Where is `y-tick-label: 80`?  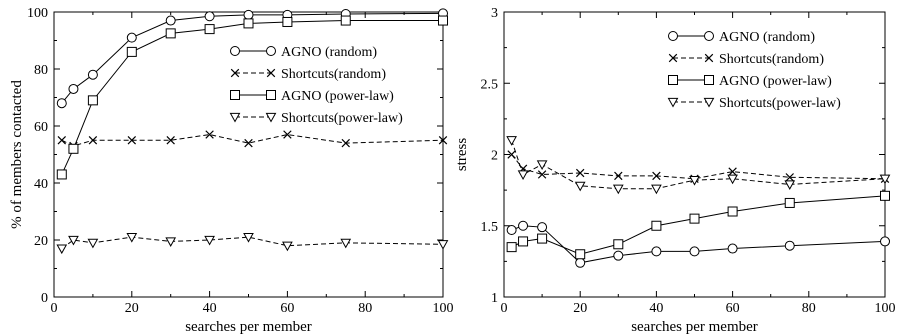
y-tick-label: 80 is located at coordinates (41, 70).